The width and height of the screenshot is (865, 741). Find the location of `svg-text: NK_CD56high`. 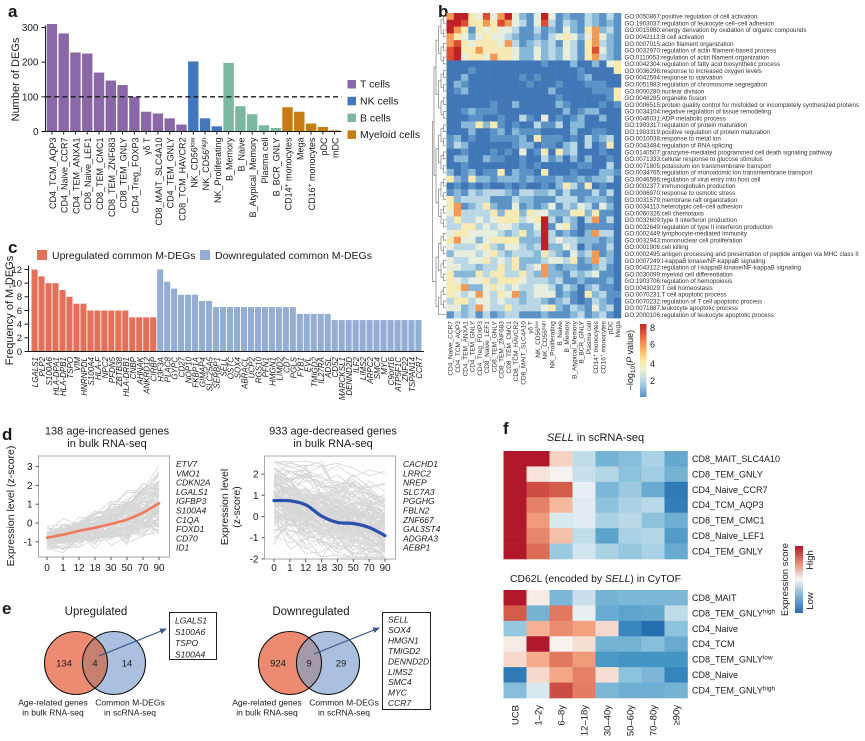

svg-text: NK_CD56high is located at coordinates (206, 163).